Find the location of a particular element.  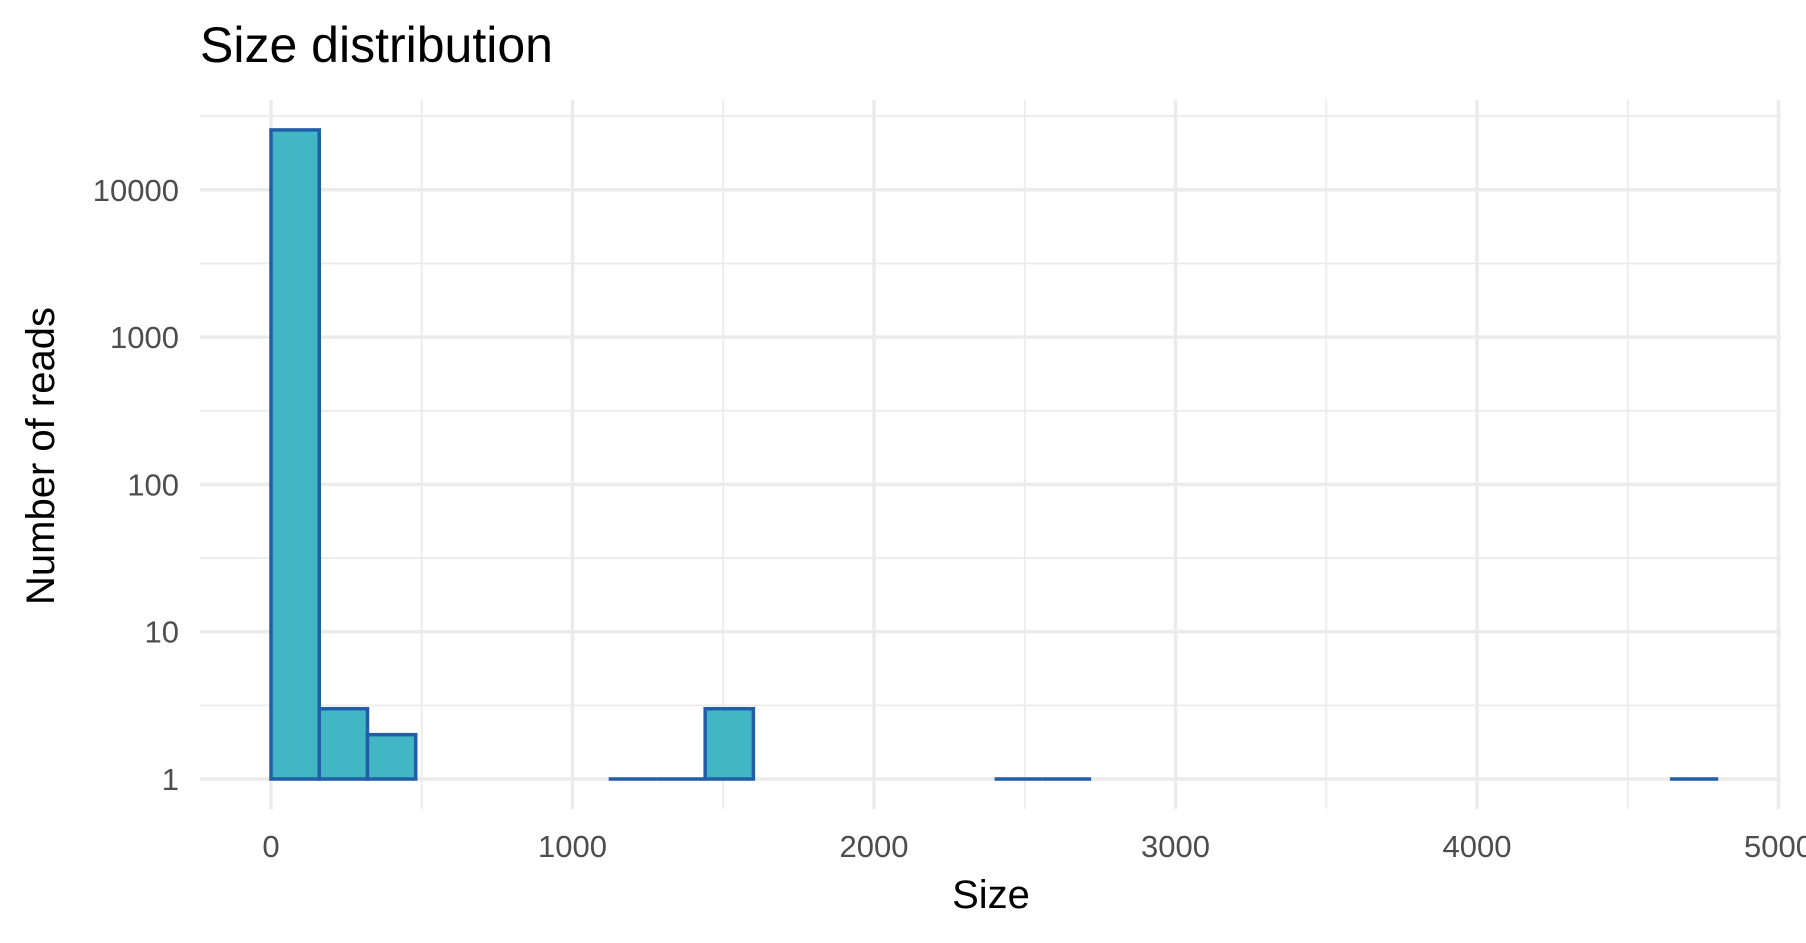

x-tick-label: 2000 is located at coordinates (874, 846).